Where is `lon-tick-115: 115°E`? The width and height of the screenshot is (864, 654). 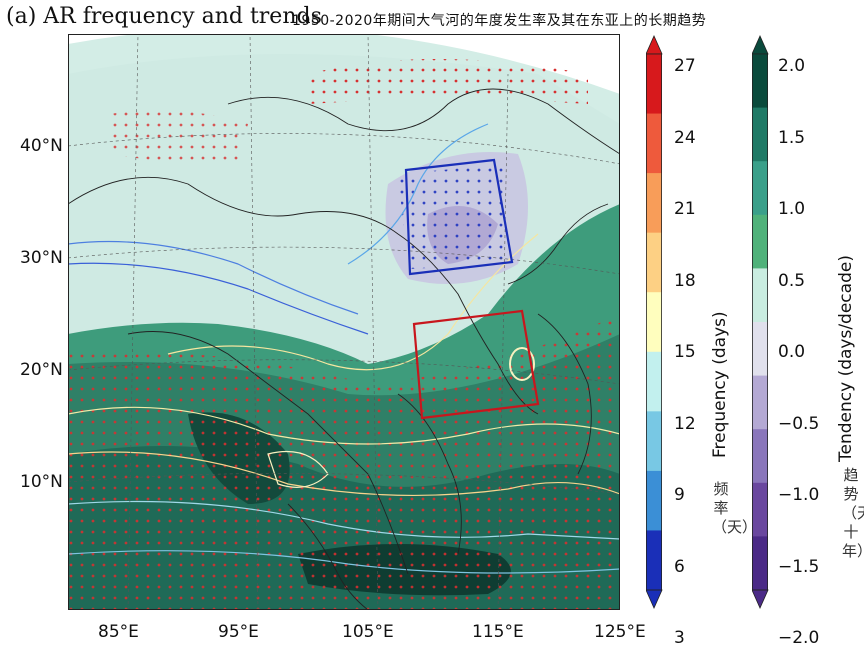 lon-tick-115: 115°E is located at coordinates (498, 632).